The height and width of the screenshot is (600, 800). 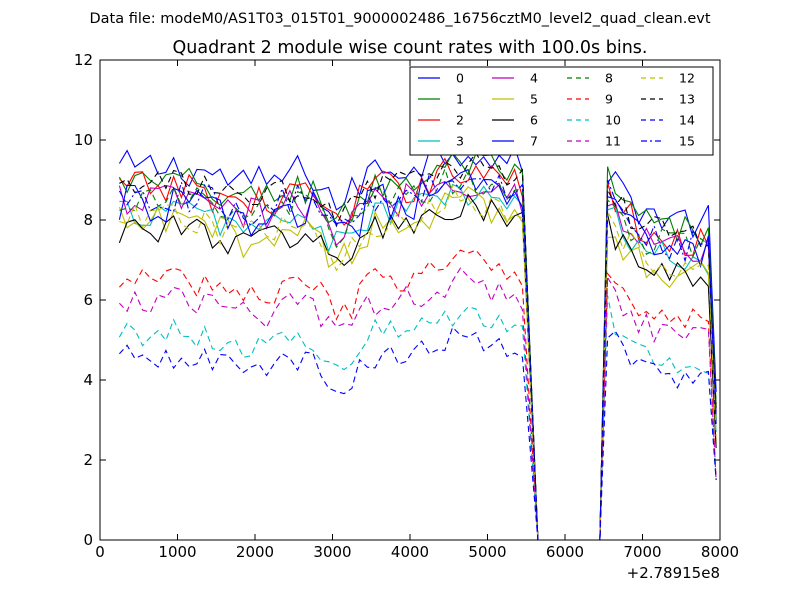 I want to click on legend-label-9: 9, so click(x=609, y=99).